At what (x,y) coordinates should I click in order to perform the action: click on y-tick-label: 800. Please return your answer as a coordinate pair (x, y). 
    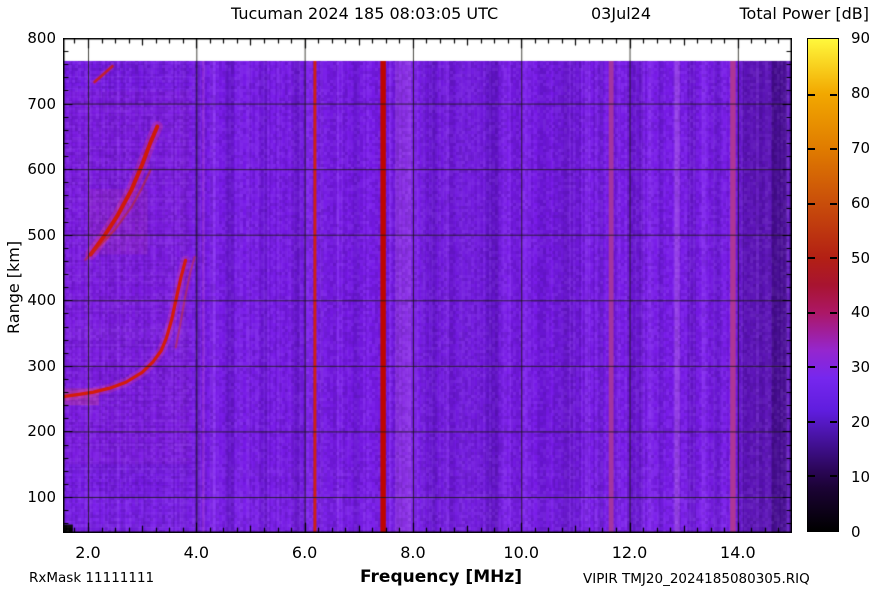
    Looking at the image, I should click on (41, 38).